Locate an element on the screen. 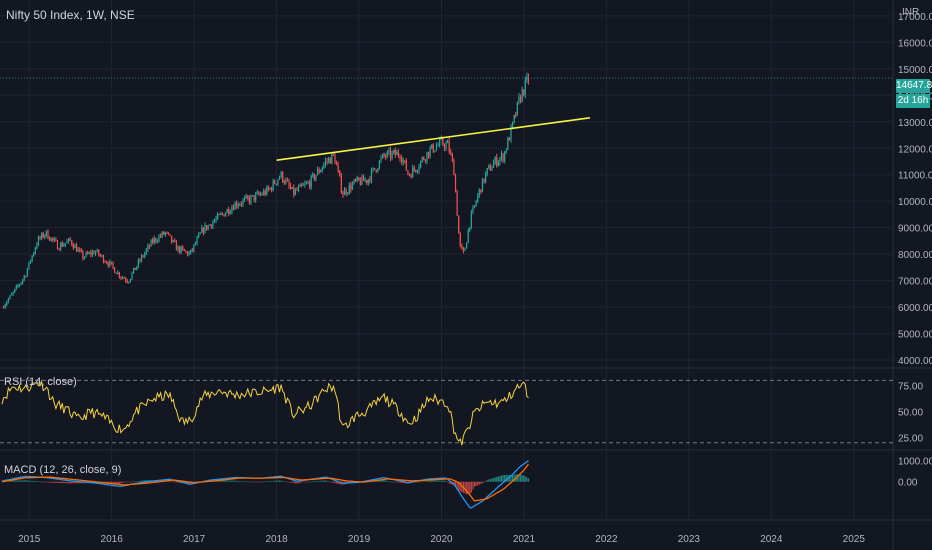  macd-signal-line is located at coordinates (265, 482).